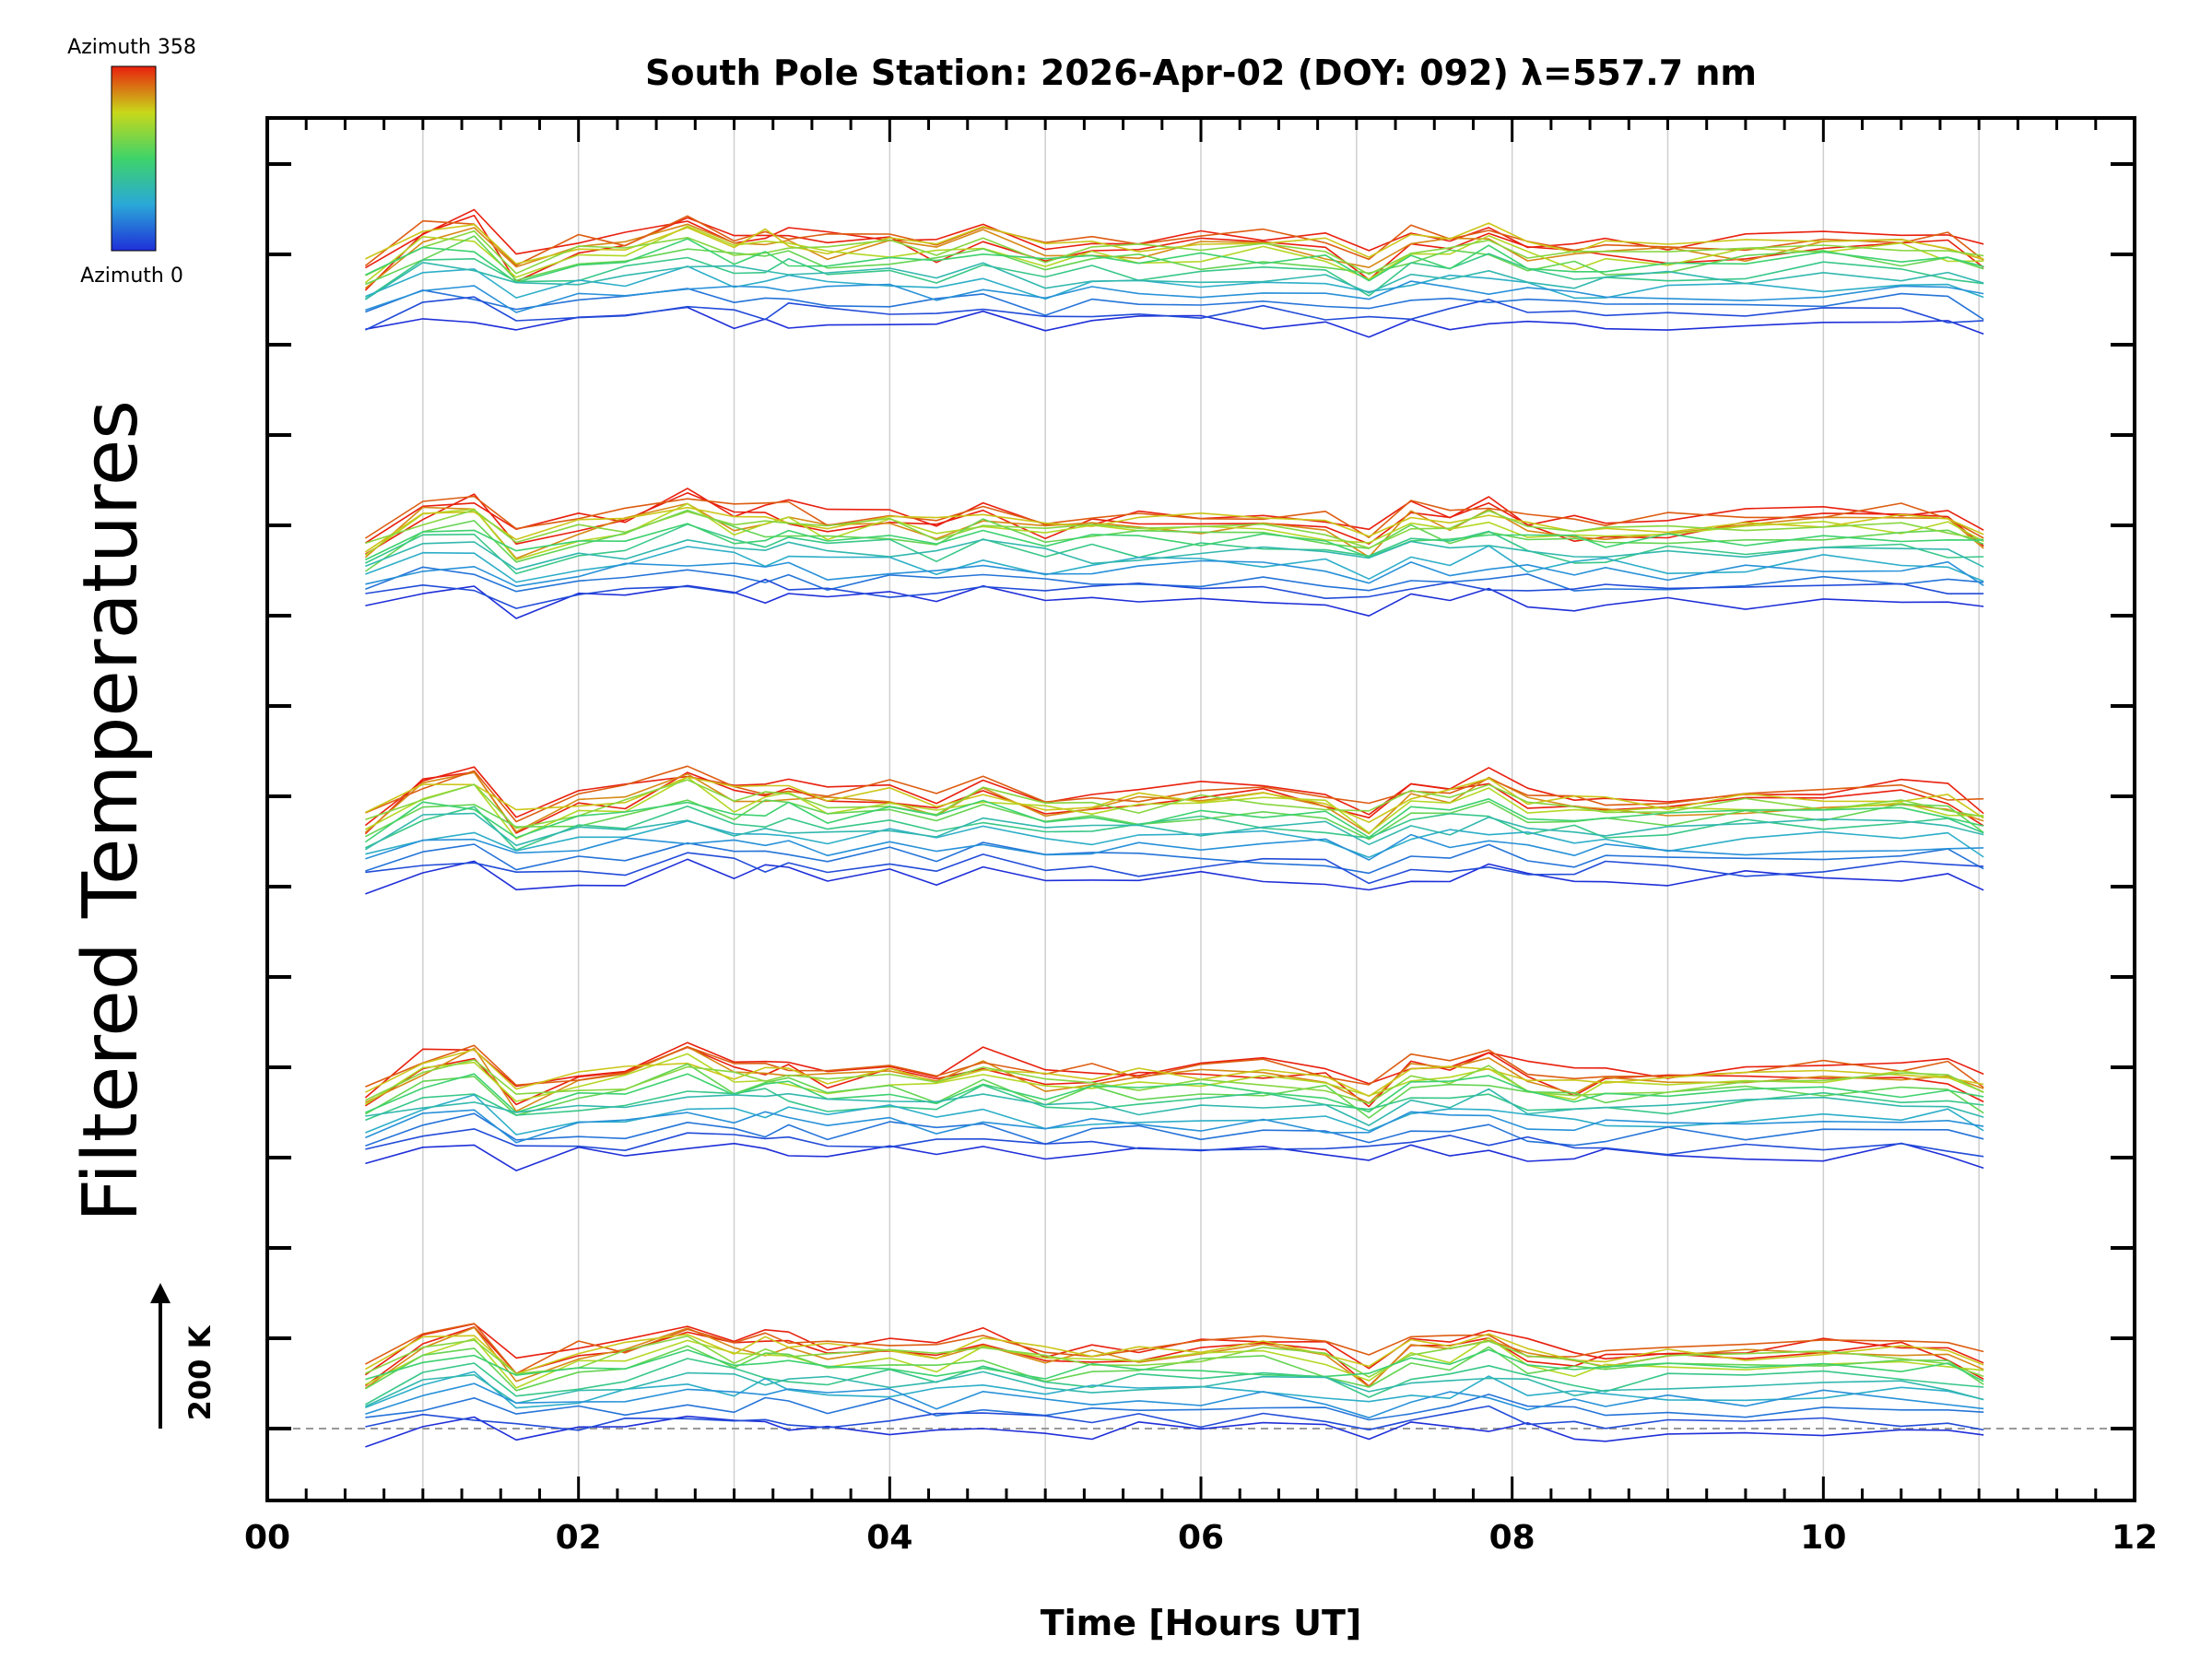 The height and width of the screenshot is (1659, 2212). What do you see at coordinates (131, 47) in the screenshot?
I see `colorbar-top-label: Azimuth 358` at bounding box center [131, 47].